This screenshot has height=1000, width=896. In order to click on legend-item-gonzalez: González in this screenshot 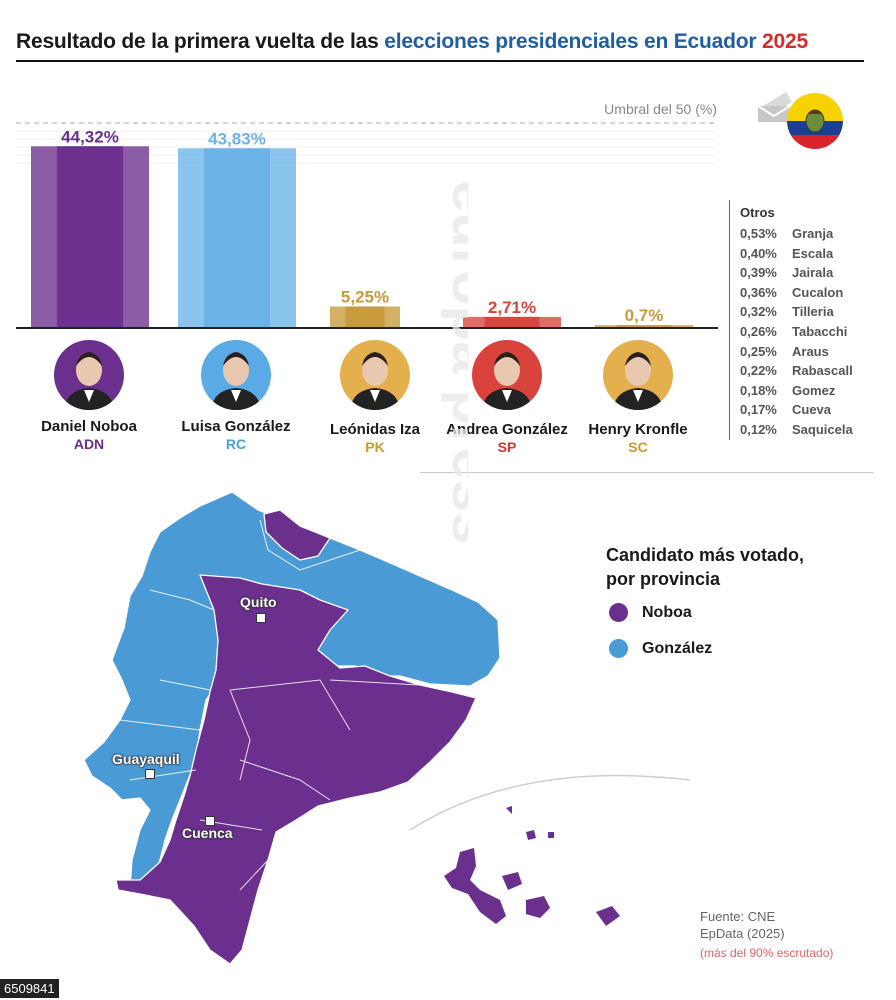, I will do `click(660, 648)`.